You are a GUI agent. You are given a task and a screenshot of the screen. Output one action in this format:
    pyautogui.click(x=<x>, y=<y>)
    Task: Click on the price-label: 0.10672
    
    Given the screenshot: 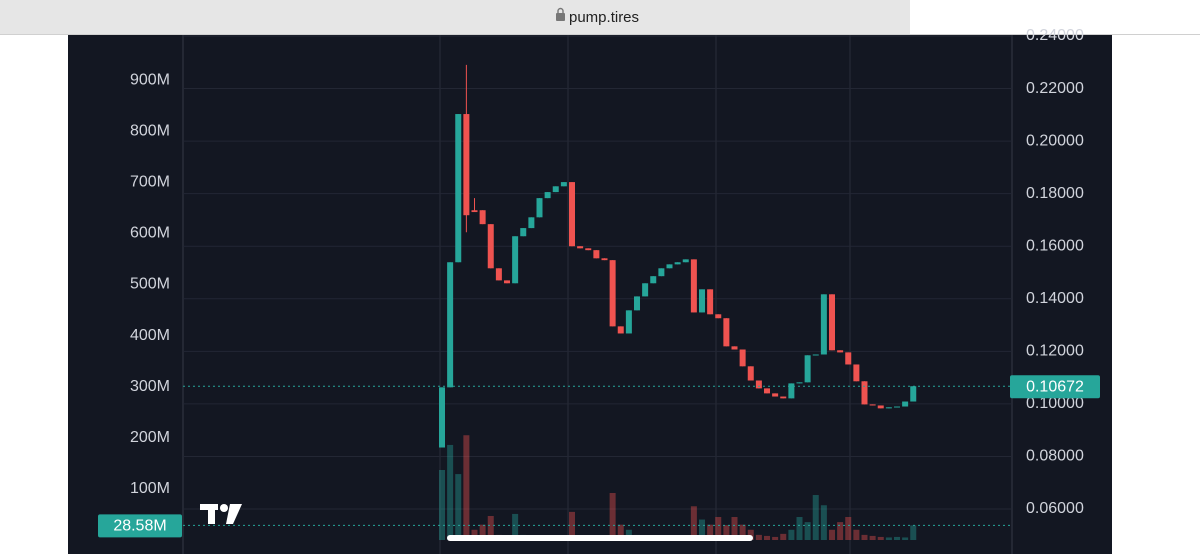 What is the action you would take?
    pyautogui.click(x=1055, y=386)
    